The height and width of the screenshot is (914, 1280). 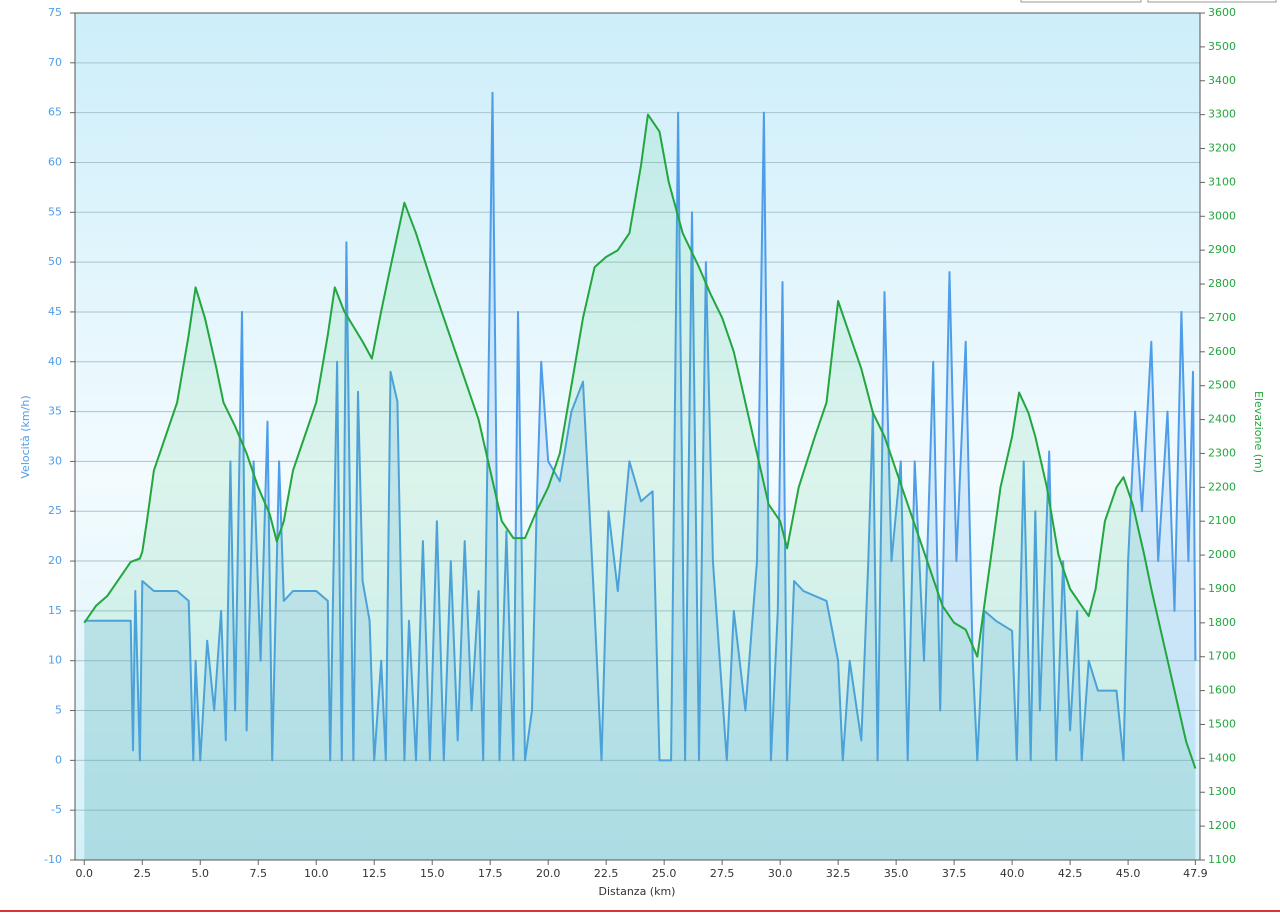 I want to click on y-axis-title: Velocità (km/h), so click(x=25, y=436).